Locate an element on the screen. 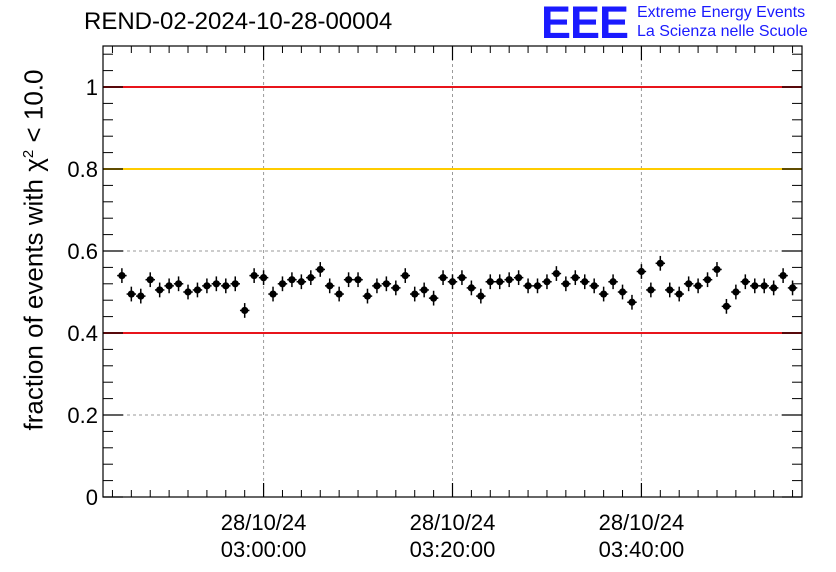  x-tick-time: 03:40:00 is located at coordinates (642, 549).